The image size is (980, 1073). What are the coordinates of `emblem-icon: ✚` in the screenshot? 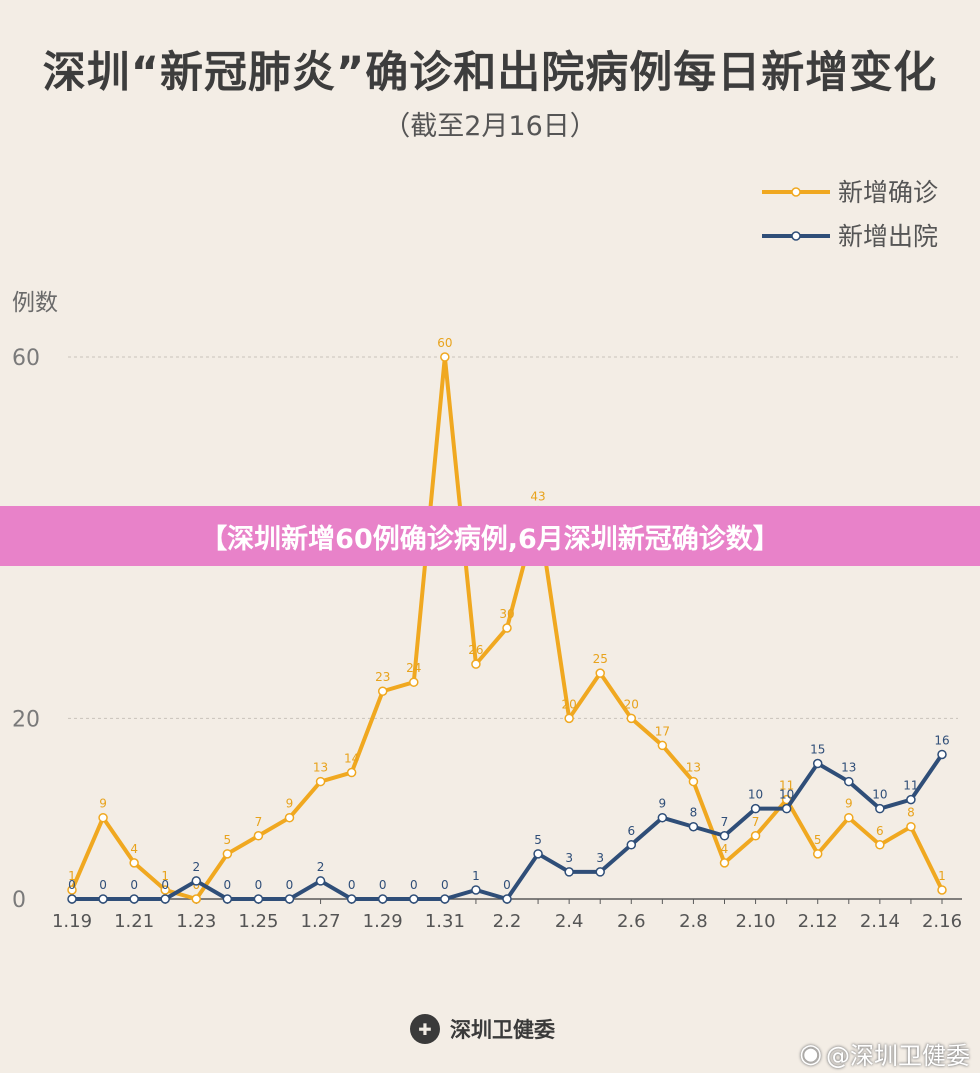 It's located at (425, 1029).